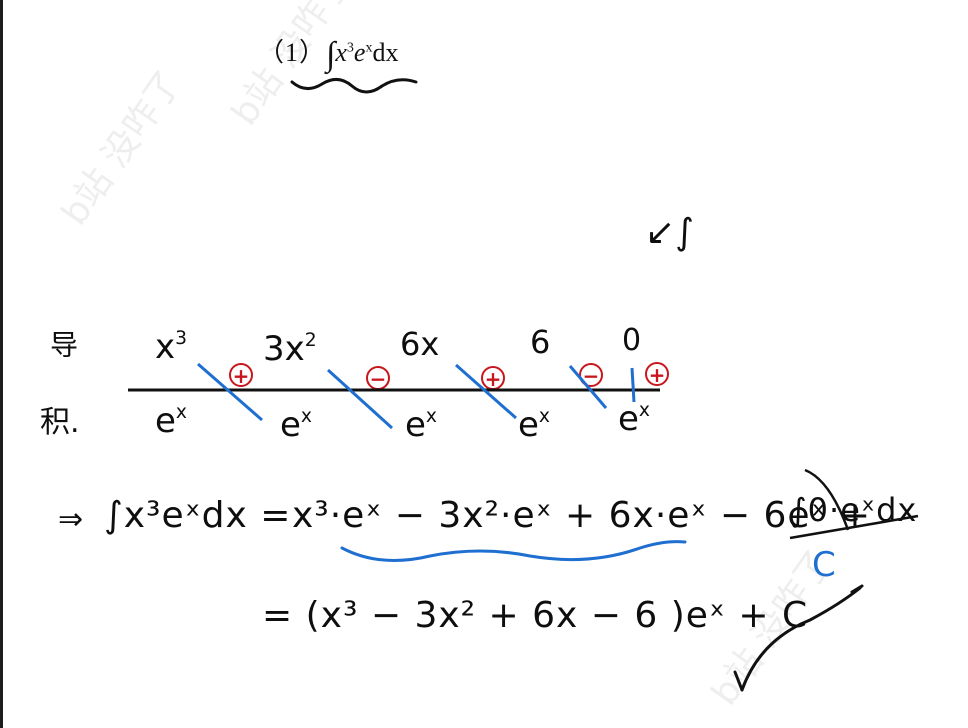  What do you see at coordinates (369, 48) in the screenshot?
I see `expr-e-exponent: x` at bounding box center [369, 48].